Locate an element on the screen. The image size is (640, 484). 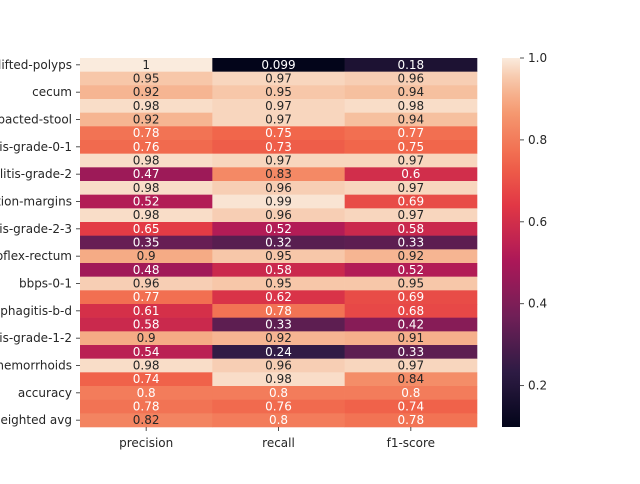
cell-value-label: 0.68 is located at coordinates (410, 311).